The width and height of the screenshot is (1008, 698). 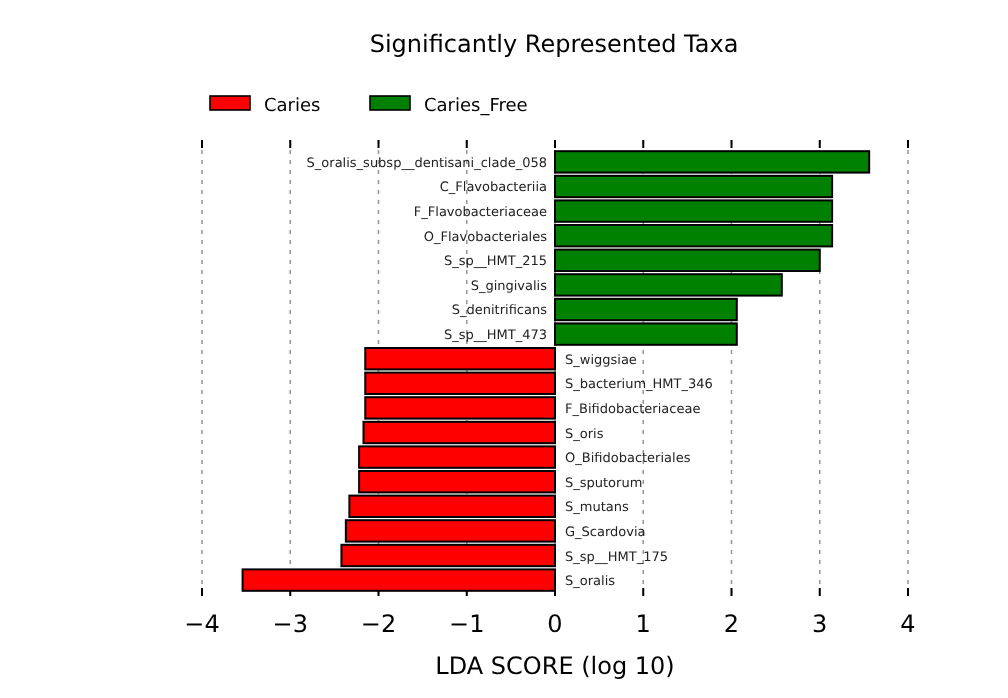 What do you see at coordinates (731, 624) in the screenshot?
I see `x-tick-label: 2` at bounding box center [731, 624].